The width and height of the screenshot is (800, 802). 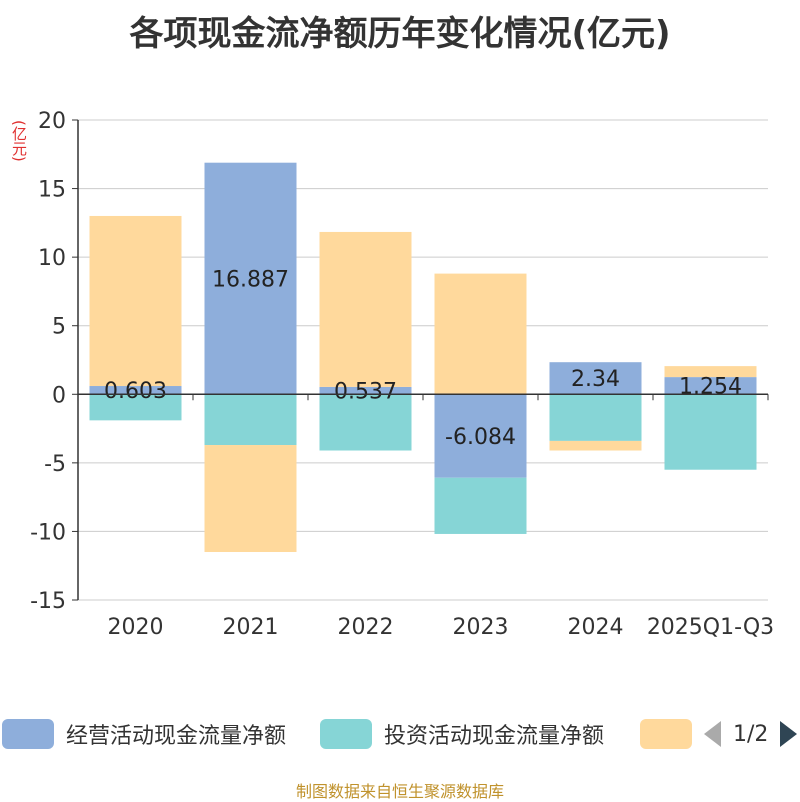 I want to click on bar-investing-2022, so click(x=365, y=422).